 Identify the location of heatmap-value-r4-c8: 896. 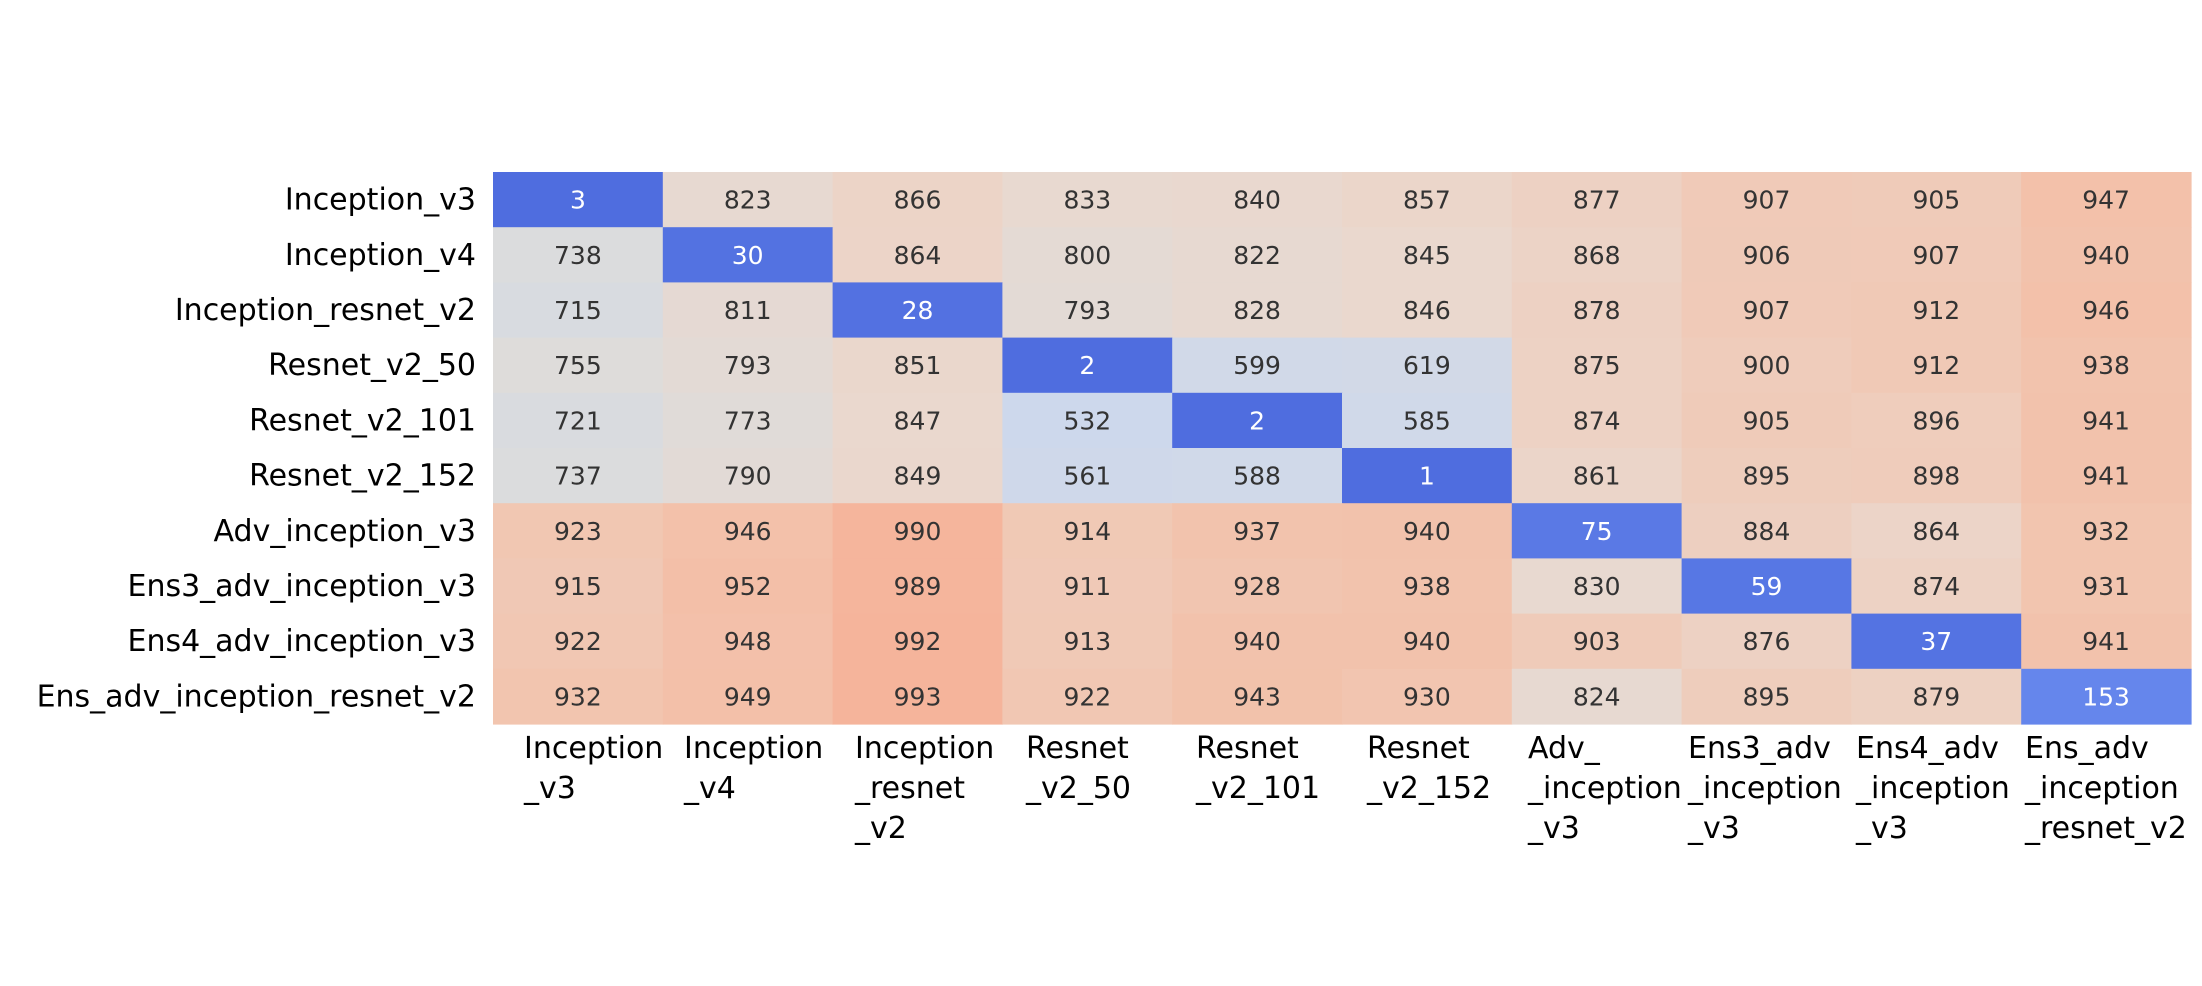
(1936, 420).